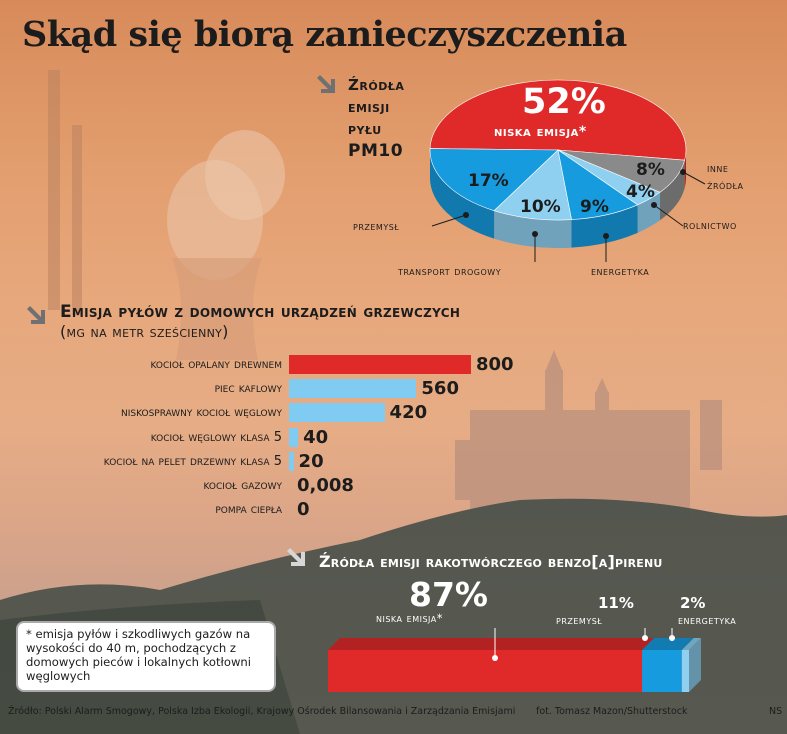  I want to click on pie-chart, so click(567, 170).